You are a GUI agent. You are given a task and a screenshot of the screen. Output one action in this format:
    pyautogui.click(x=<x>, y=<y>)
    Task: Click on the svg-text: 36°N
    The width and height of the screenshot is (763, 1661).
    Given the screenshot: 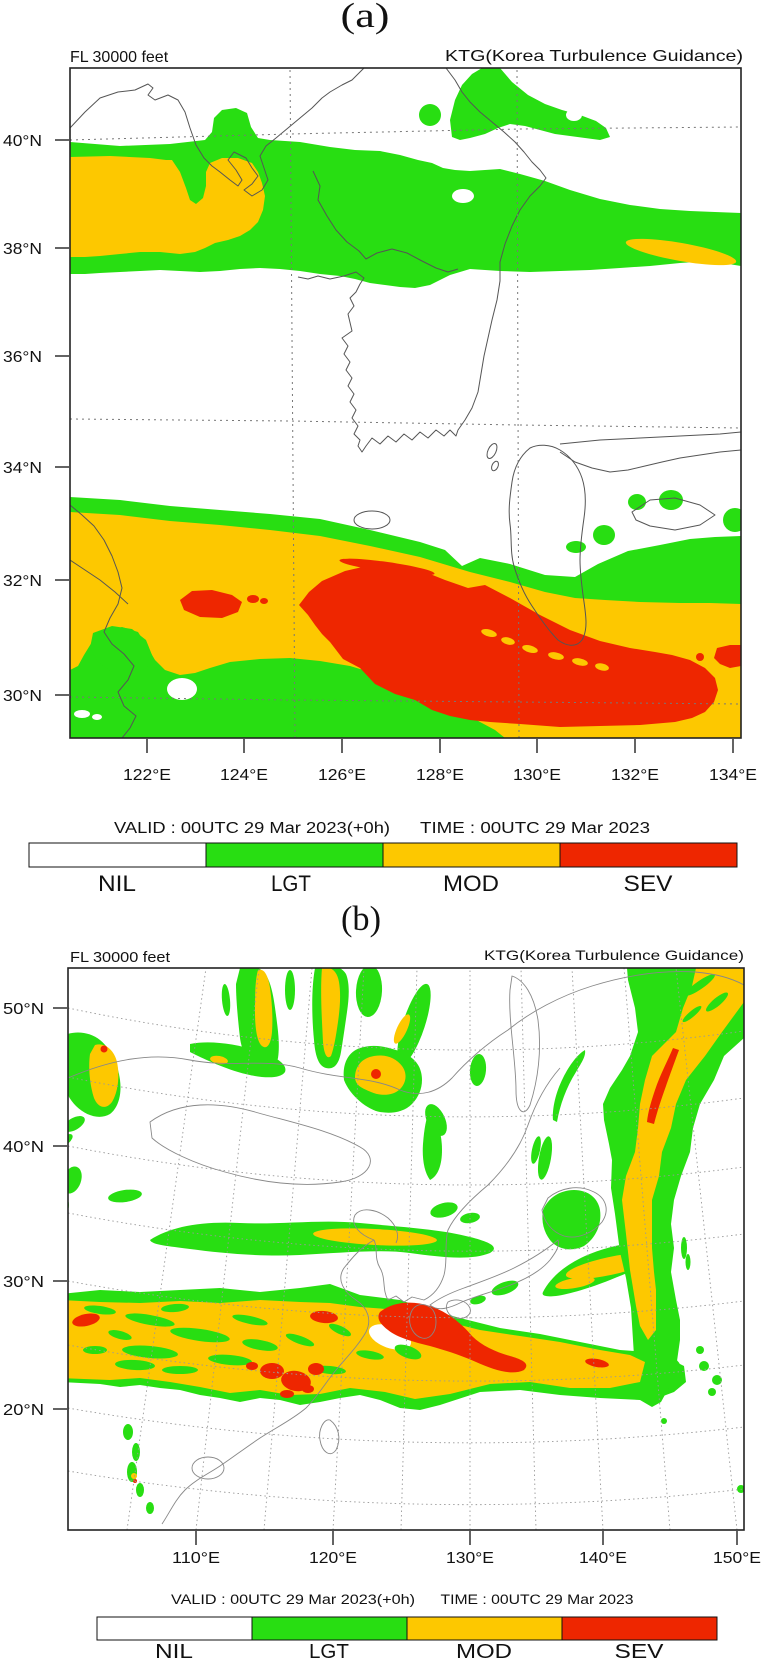 What is the action you would take?
    pyautogui.click(x=22, y=357)
    